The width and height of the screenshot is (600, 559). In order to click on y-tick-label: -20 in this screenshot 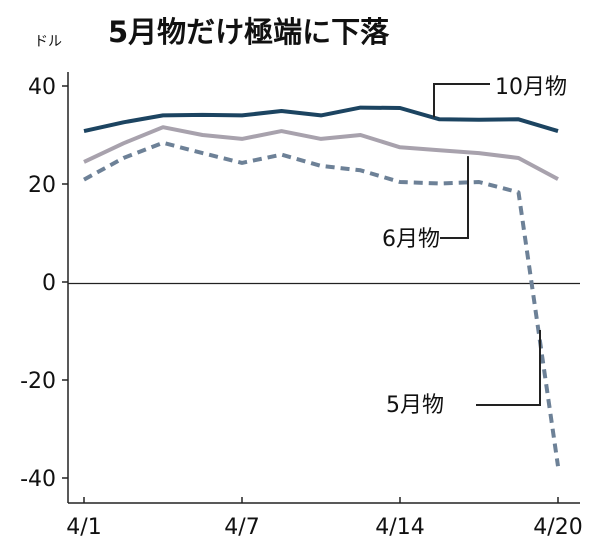, I will do `click(38, 381)`.